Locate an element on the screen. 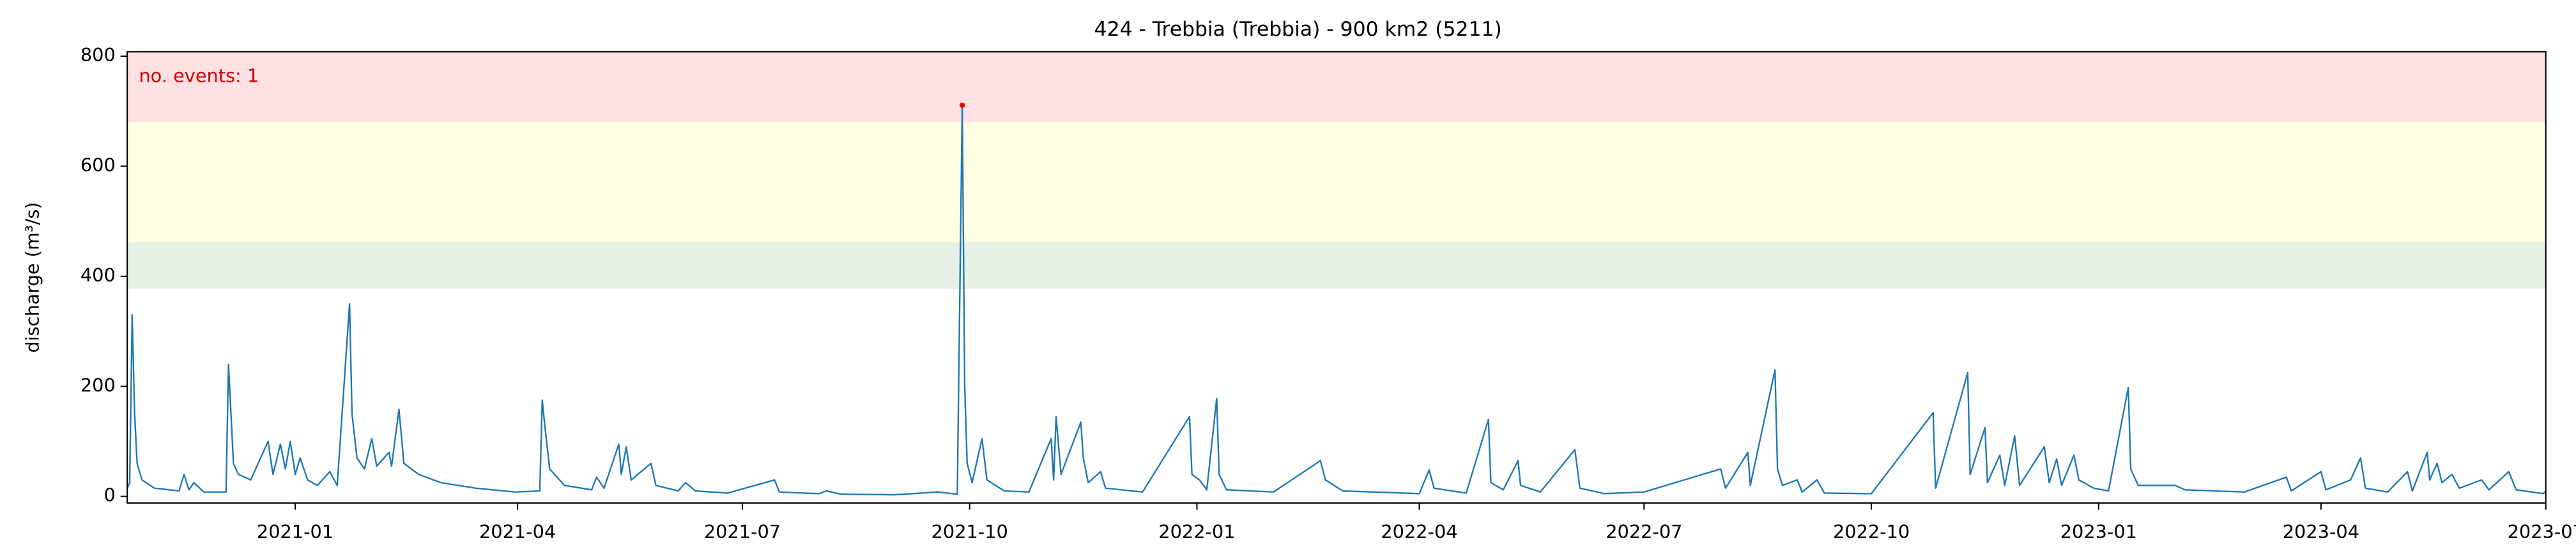  y-tick-label: 0 is located at coordinates (109, 495).